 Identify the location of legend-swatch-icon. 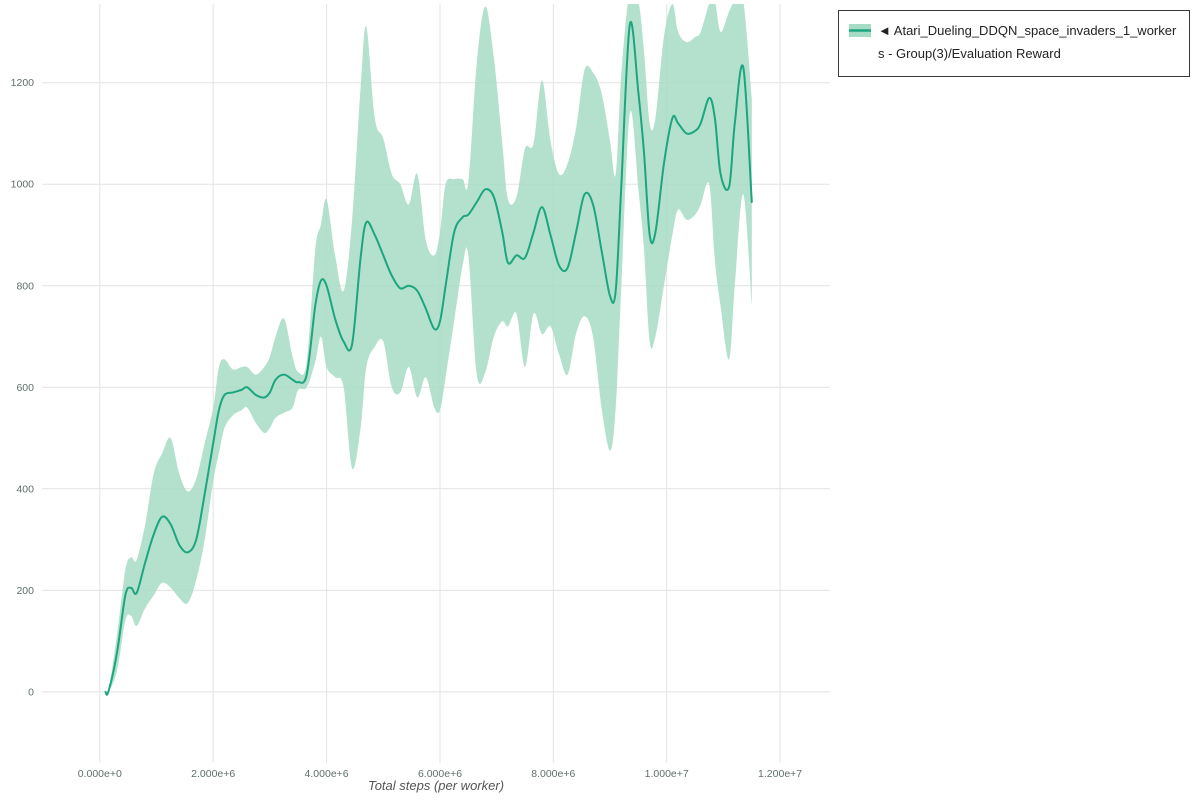
(860, 30).